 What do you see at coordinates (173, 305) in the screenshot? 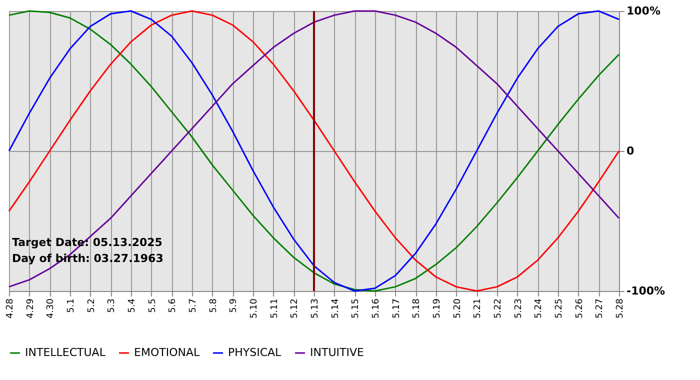
I see `x-tick-label: 5.6` at bounding box center [173, 305].